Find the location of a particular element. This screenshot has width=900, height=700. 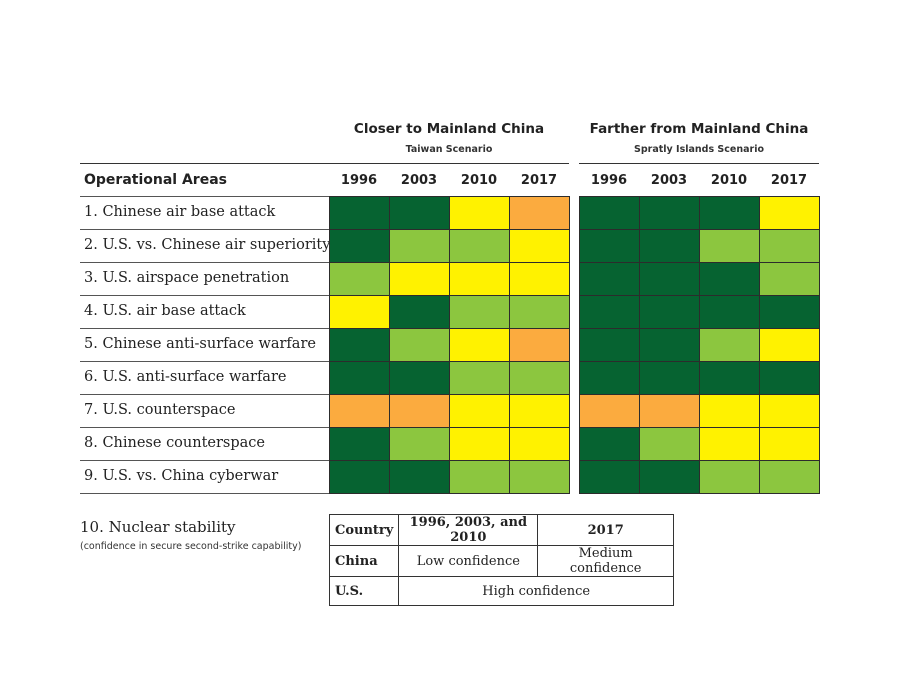

cell-taiwan-row5-1996 is located at coordinates (359, 345).